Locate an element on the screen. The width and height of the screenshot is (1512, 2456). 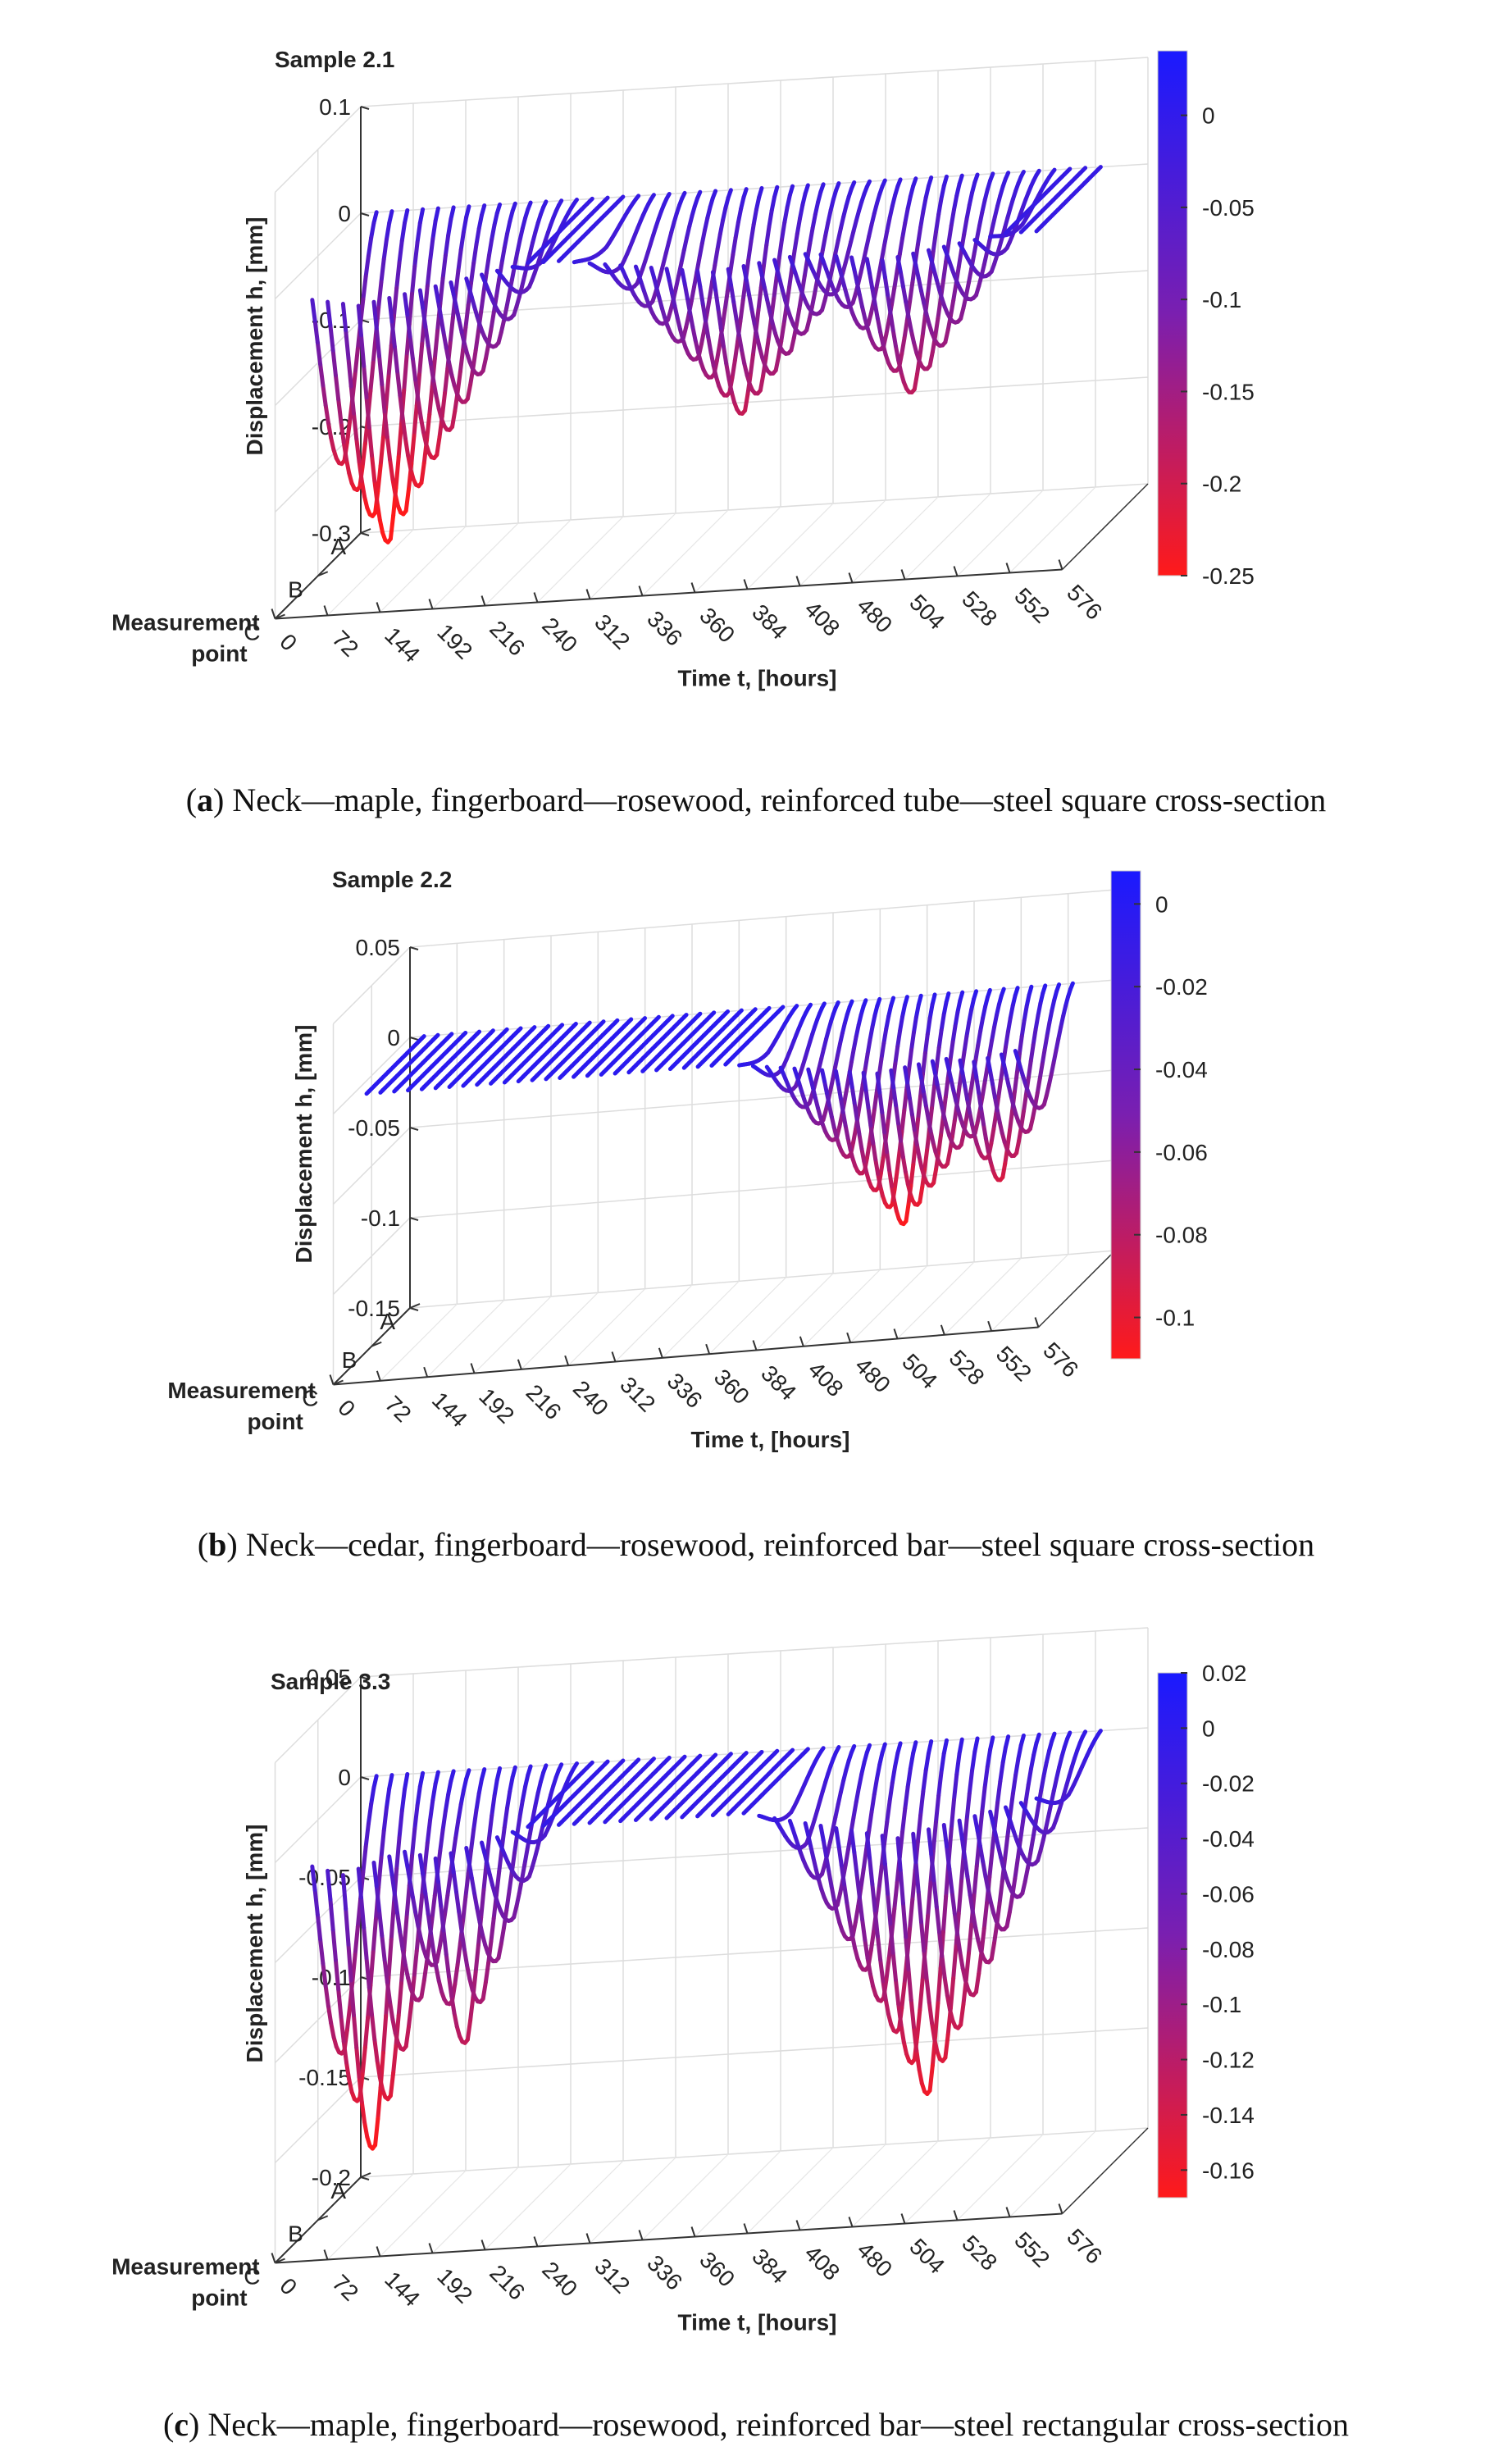
chart-c-colorbar-tick-label: 0.02 is located at coordinates (1224, 1673).